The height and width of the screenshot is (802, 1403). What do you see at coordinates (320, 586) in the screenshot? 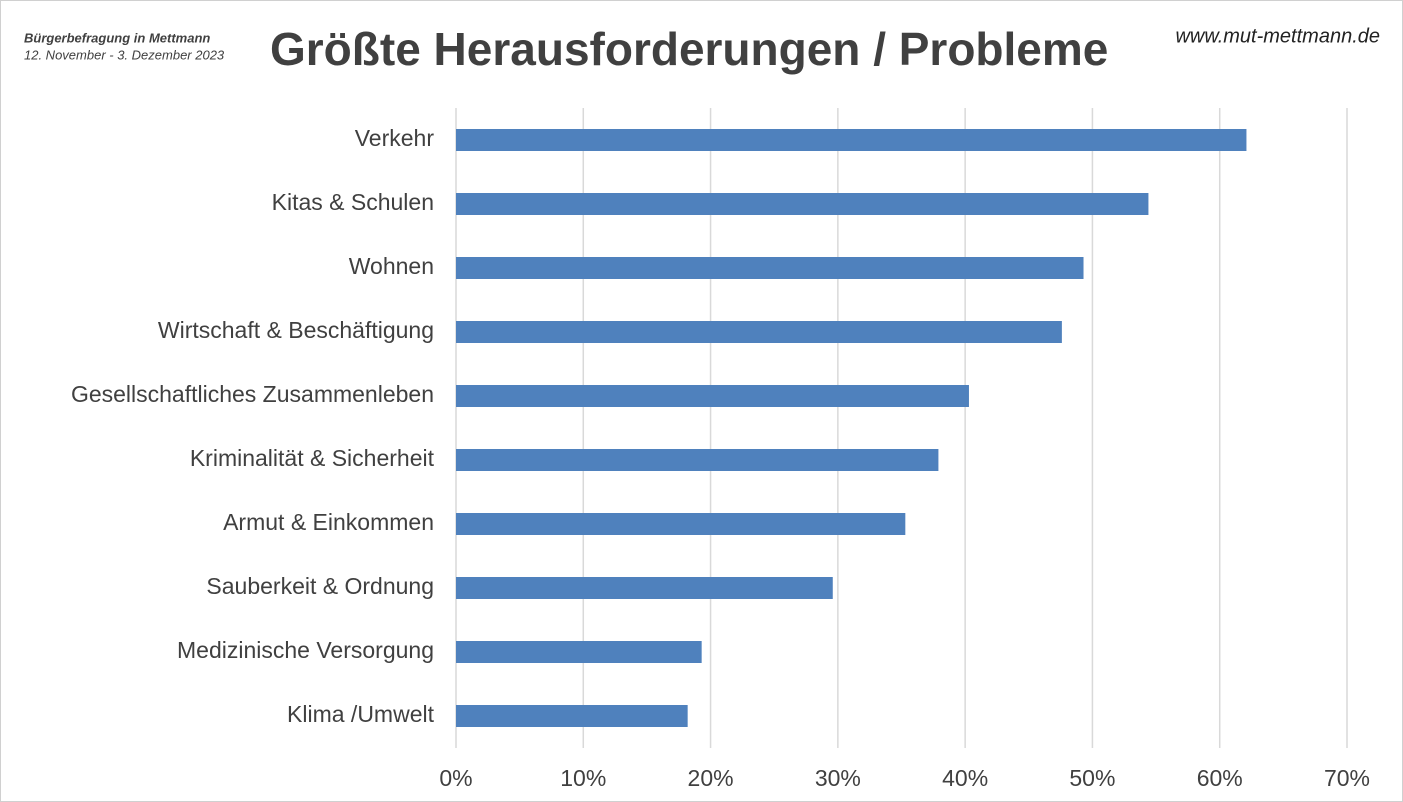
I see `y-tick-label: Sauberkeit & Ordnung` at bounding box center [320, 586].